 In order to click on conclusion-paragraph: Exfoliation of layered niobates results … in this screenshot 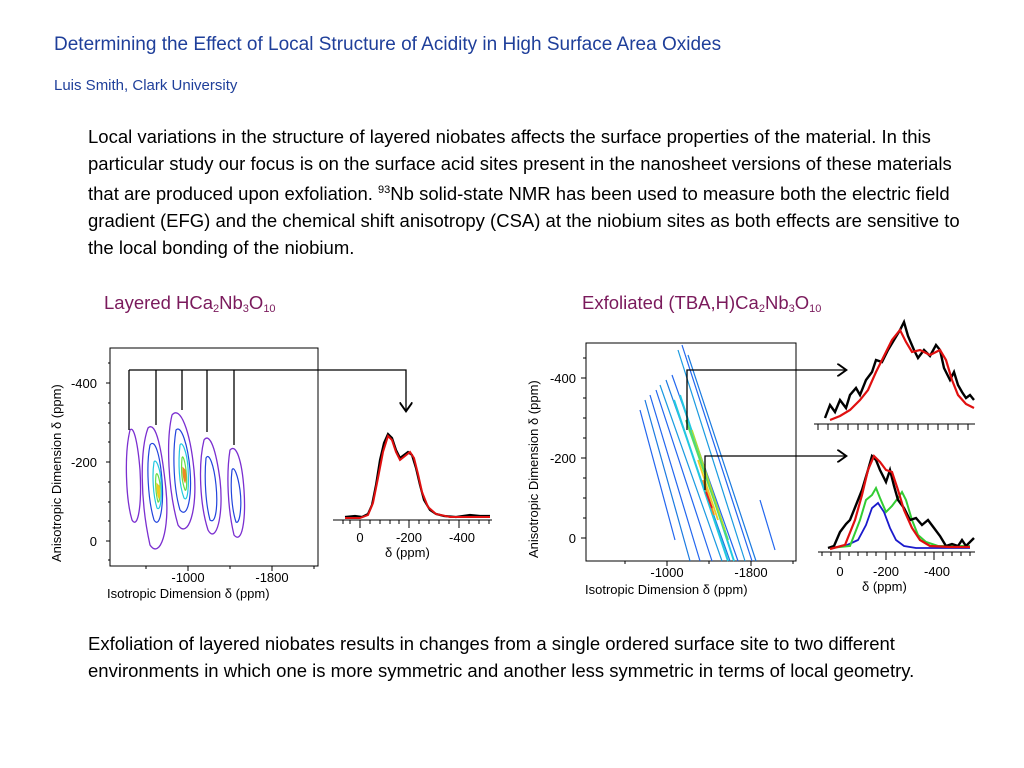, I will do `click(501, 657)`.